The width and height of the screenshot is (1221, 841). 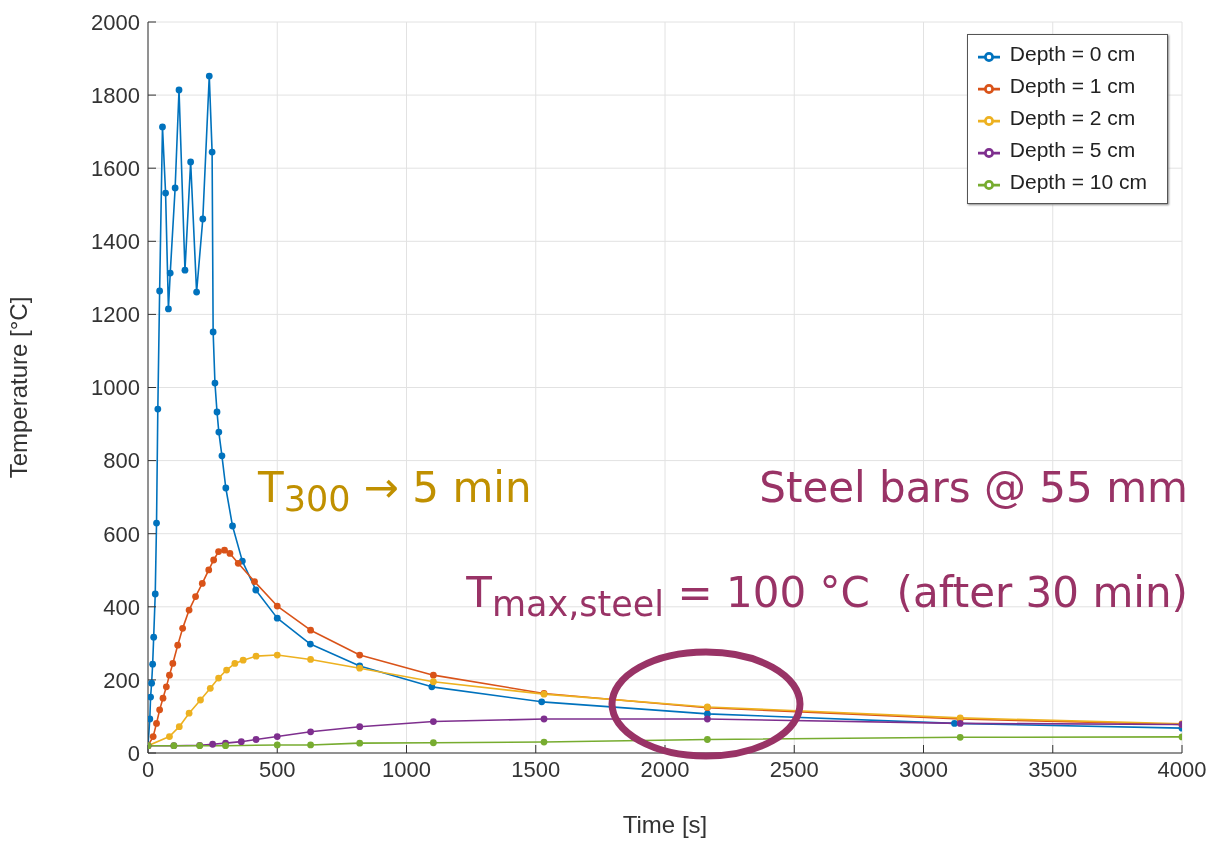 I want to click on annotation: T$_{max,steel}$ = 100 °C (after 30 min), so click(x=827, y=597).